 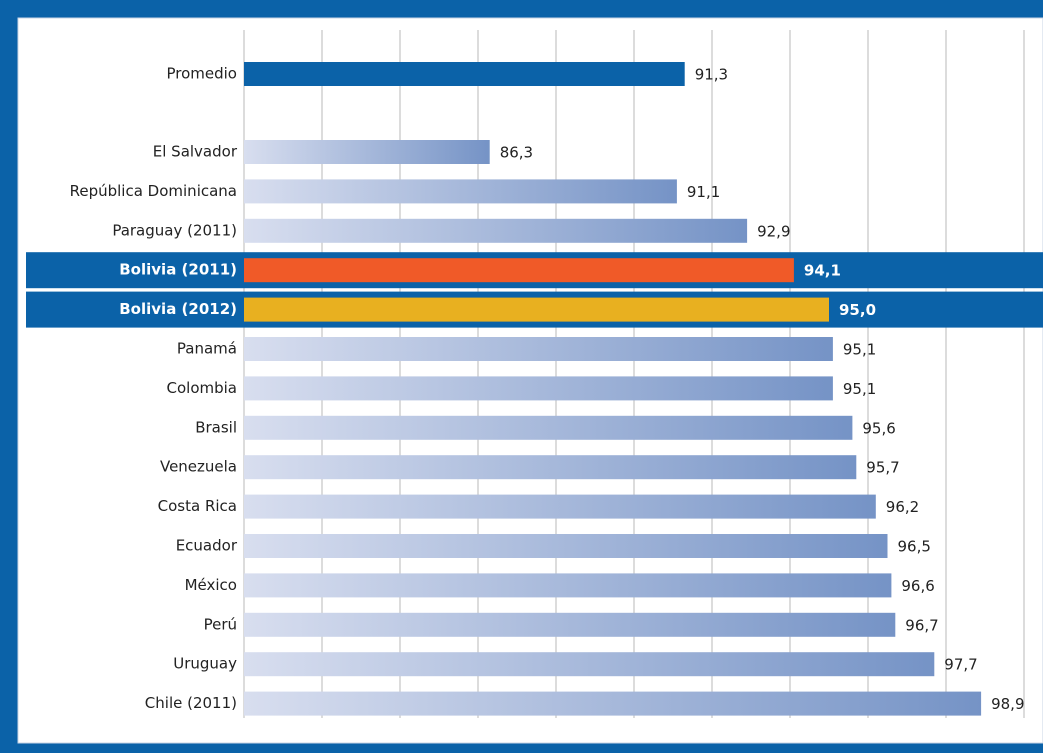 What do you see at coordinates (917, 586) in the screenshot?
I see `value-label: 96,6` at bounding box center [917, 586].